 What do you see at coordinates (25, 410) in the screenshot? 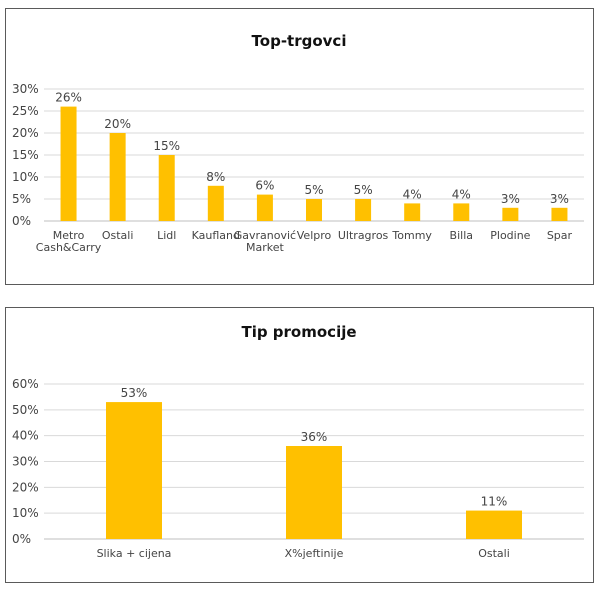
I see `y-tick-label: 50%` at bounding box center [25, 410].